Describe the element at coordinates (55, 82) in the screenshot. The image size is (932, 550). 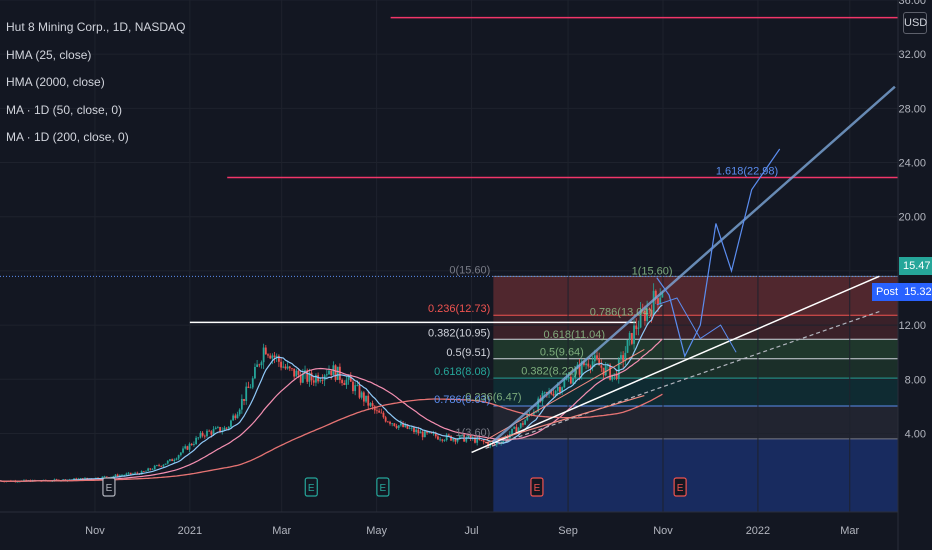
I see `legend-study: HMA (2000, close)` at that location.